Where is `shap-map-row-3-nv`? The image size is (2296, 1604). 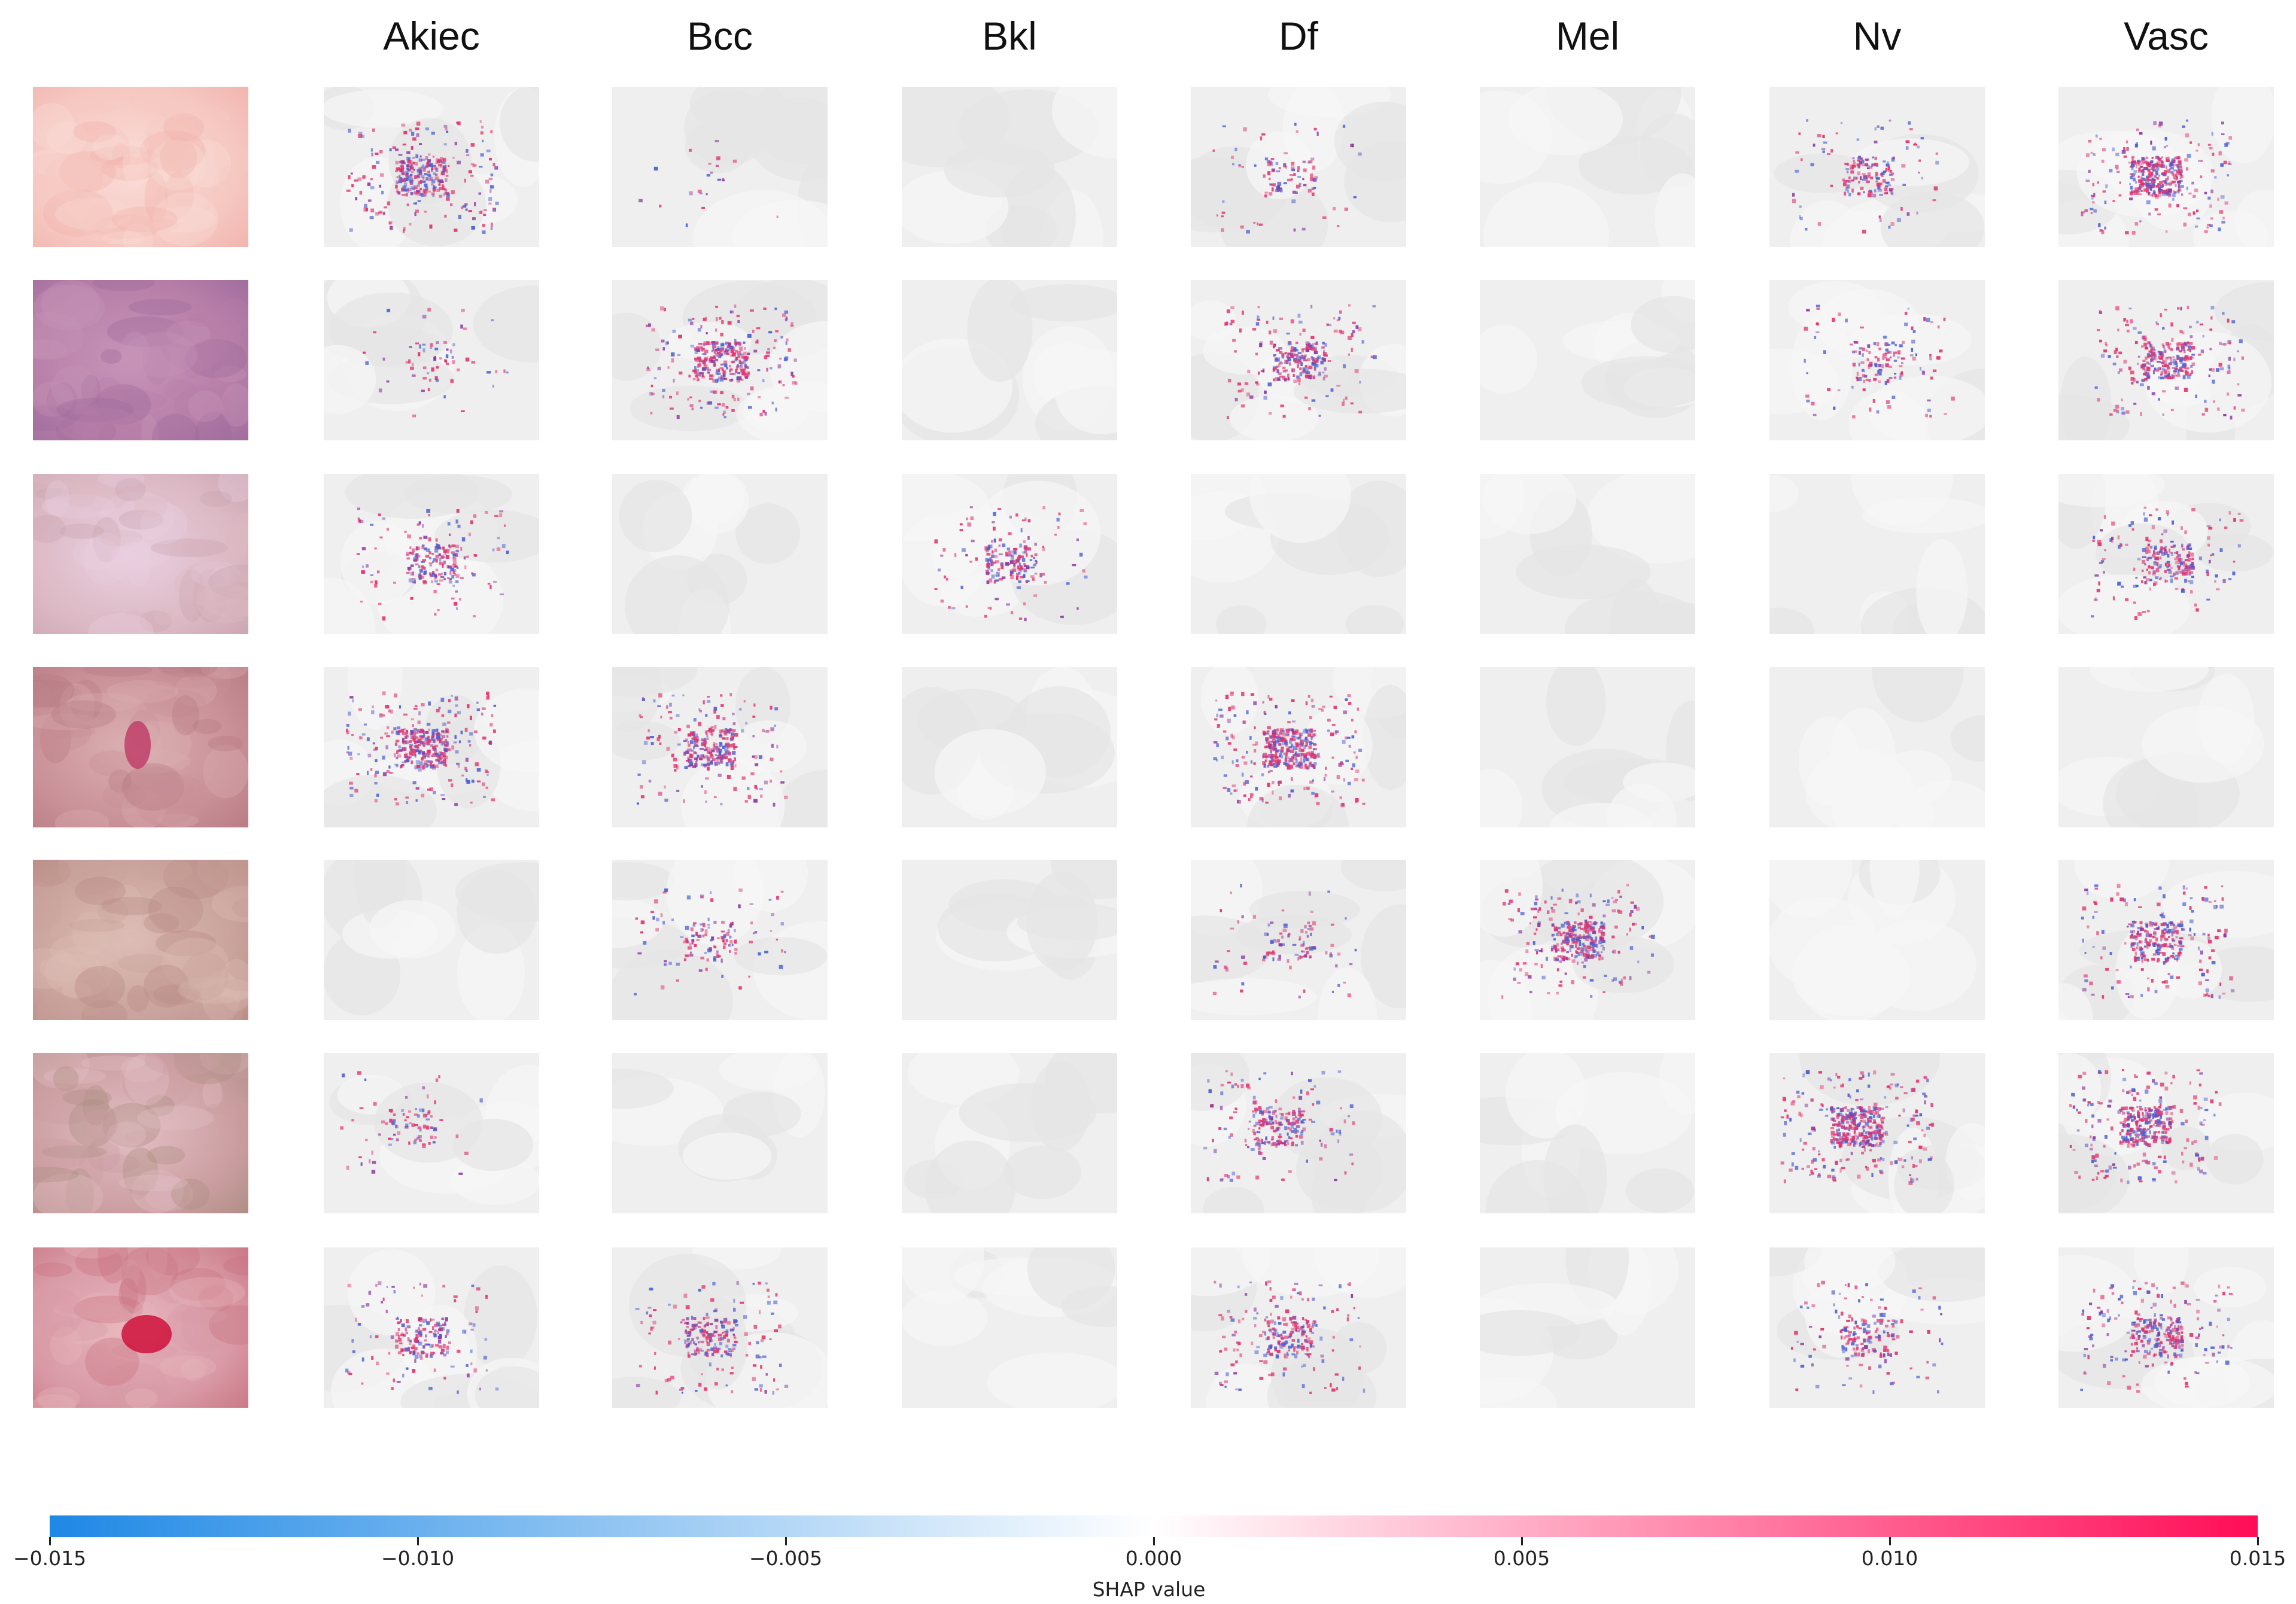 shap-map-row-3-nv is located at coordinates (1877, 554).